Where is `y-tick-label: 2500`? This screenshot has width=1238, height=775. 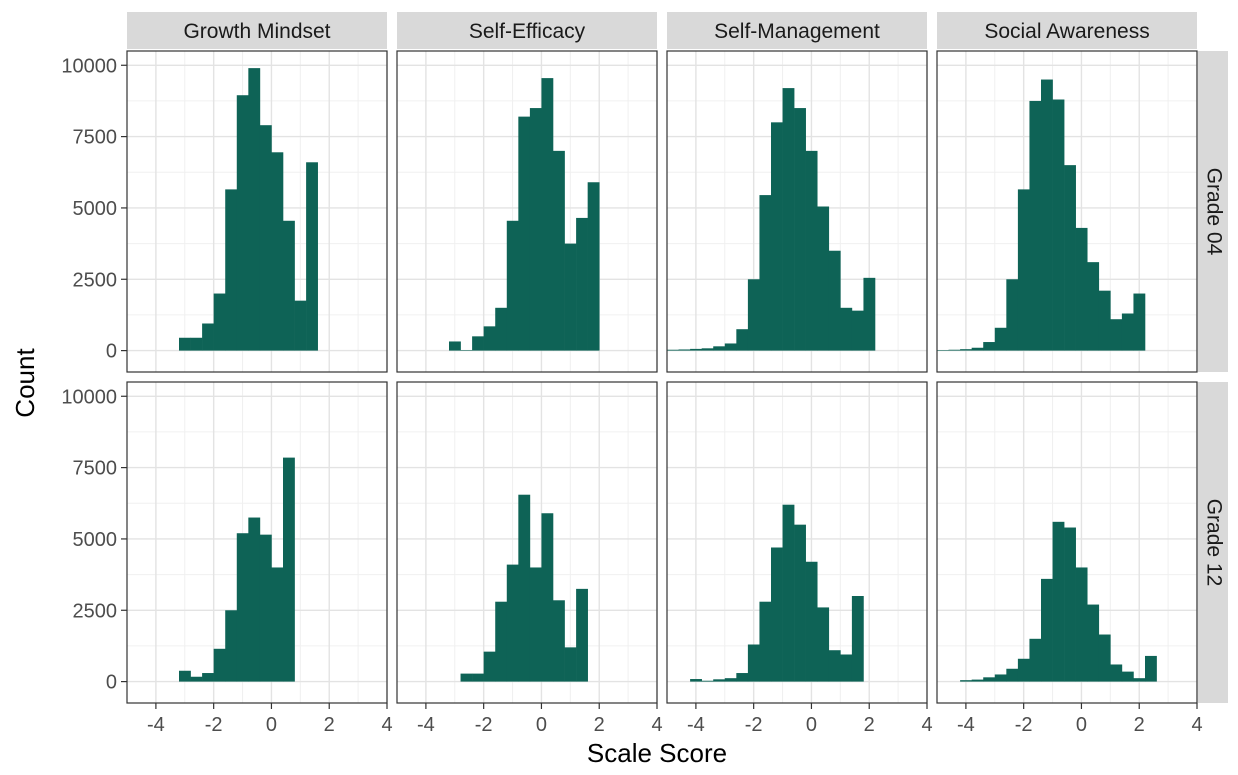
y-tick-label: 2500 is located at coordinates (95, 611).